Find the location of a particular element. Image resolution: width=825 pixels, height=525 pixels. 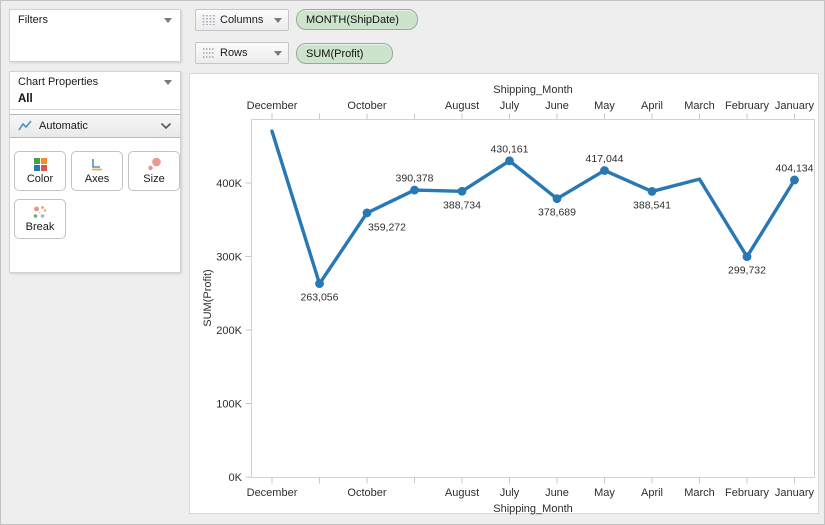

line-chart-icon is located at coordinates (25, 125).